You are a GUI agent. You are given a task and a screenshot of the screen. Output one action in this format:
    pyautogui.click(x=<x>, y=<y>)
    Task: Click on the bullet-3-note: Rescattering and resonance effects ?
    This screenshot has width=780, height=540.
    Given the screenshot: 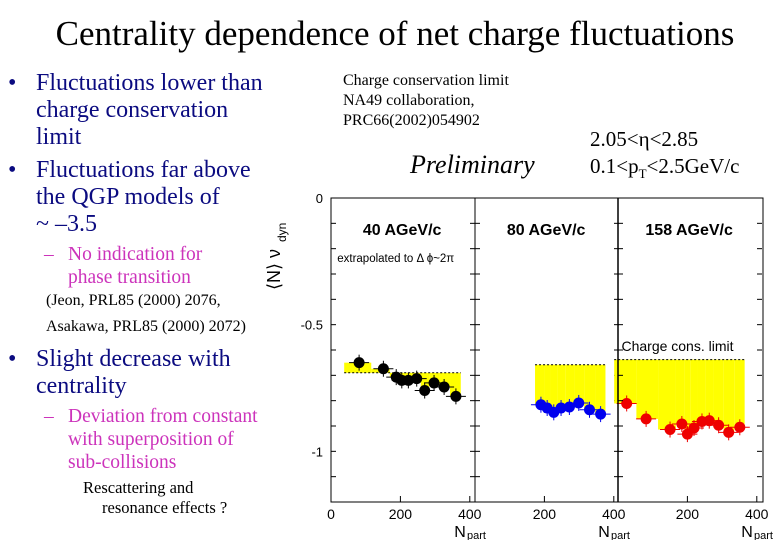 What is the action you would take?
    pyautogui.click(x=155, y=498)
    